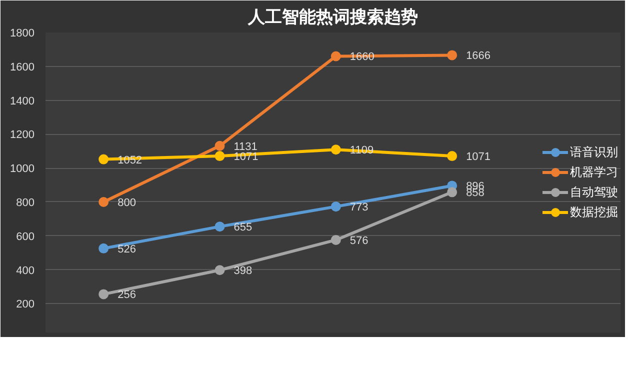 Image resolution: width=628 pixels, height=366 pixels. What do you see at coordinates (243, 271) in the screenshot?
I see `data-label: 398` at bounding box center [243, 271].